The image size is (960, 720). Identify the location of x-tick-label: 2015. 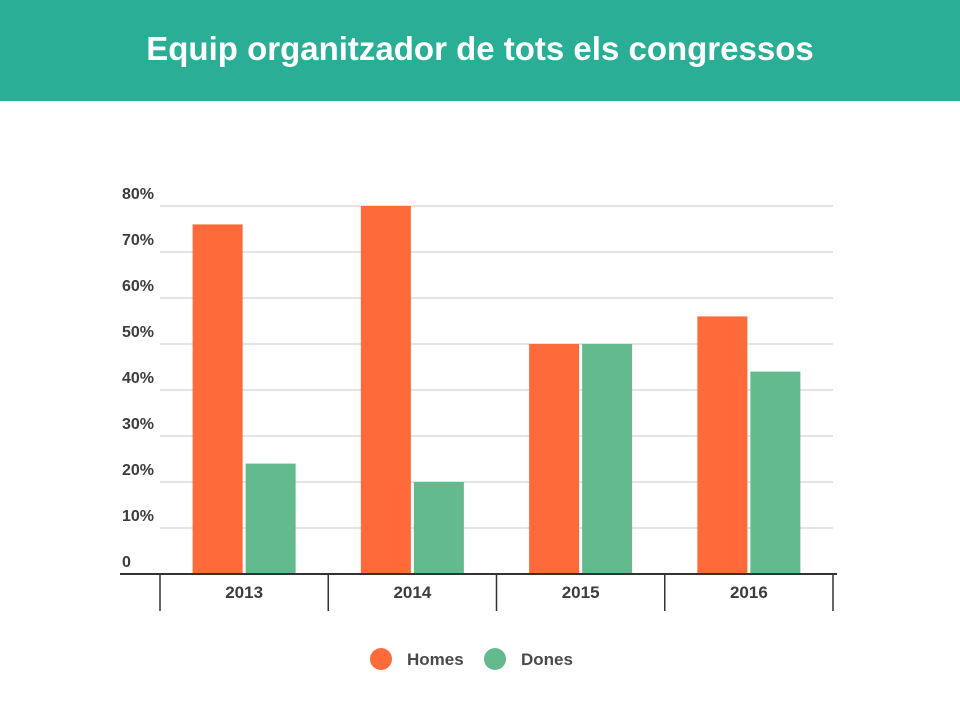
(581, 592).